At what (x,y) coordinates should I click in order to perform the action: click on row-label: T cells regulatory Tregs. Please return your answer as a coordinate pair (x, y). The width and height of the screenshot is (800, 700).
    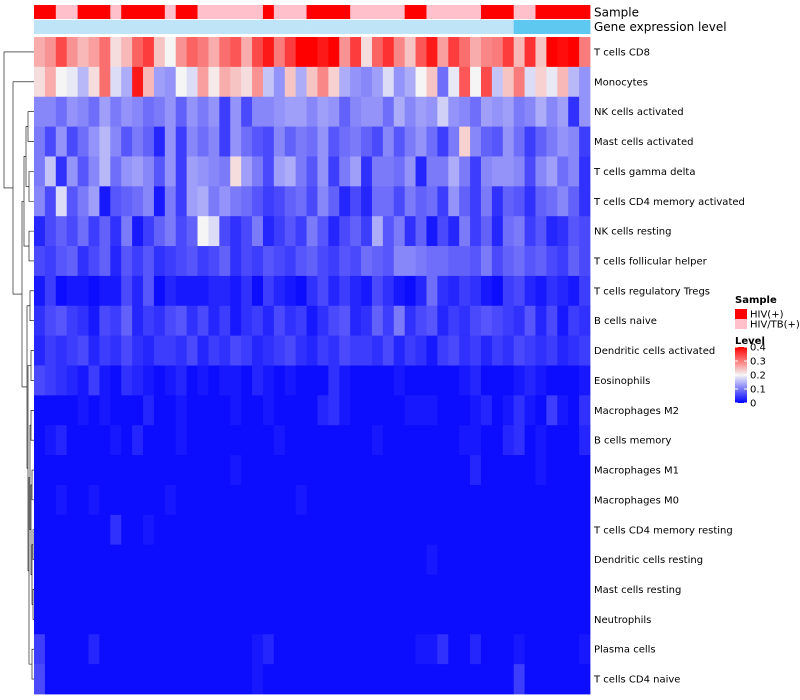
    Looking at the image, I should click on (651, 291).